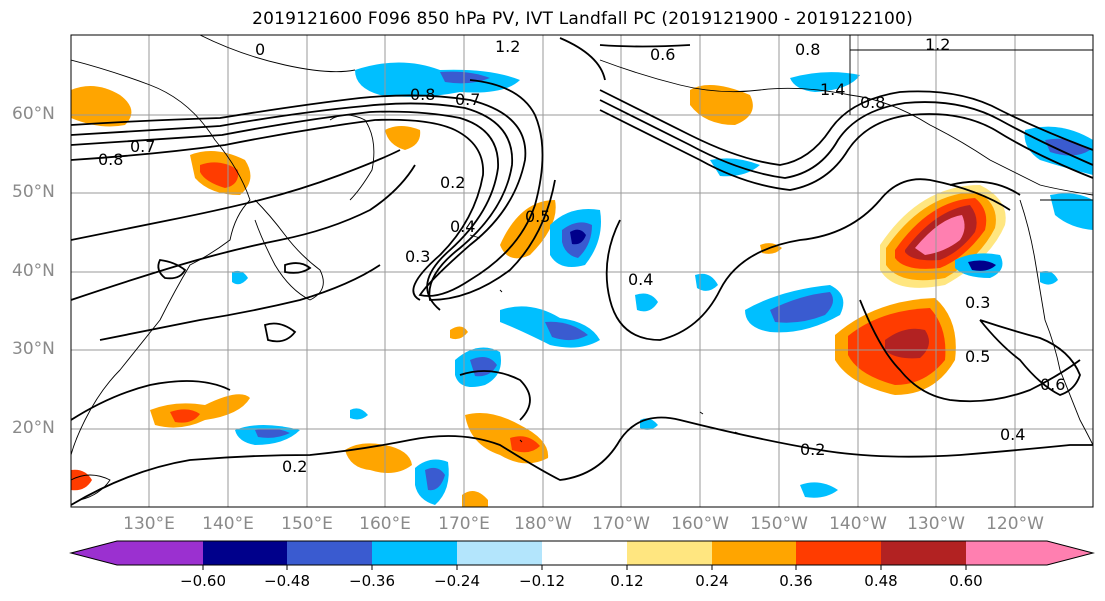 This screenshot has width=1105, height=601. Describe the element at coordinates (464, 524) in the screenshot. I see `lon-label: 170°E` at that location.